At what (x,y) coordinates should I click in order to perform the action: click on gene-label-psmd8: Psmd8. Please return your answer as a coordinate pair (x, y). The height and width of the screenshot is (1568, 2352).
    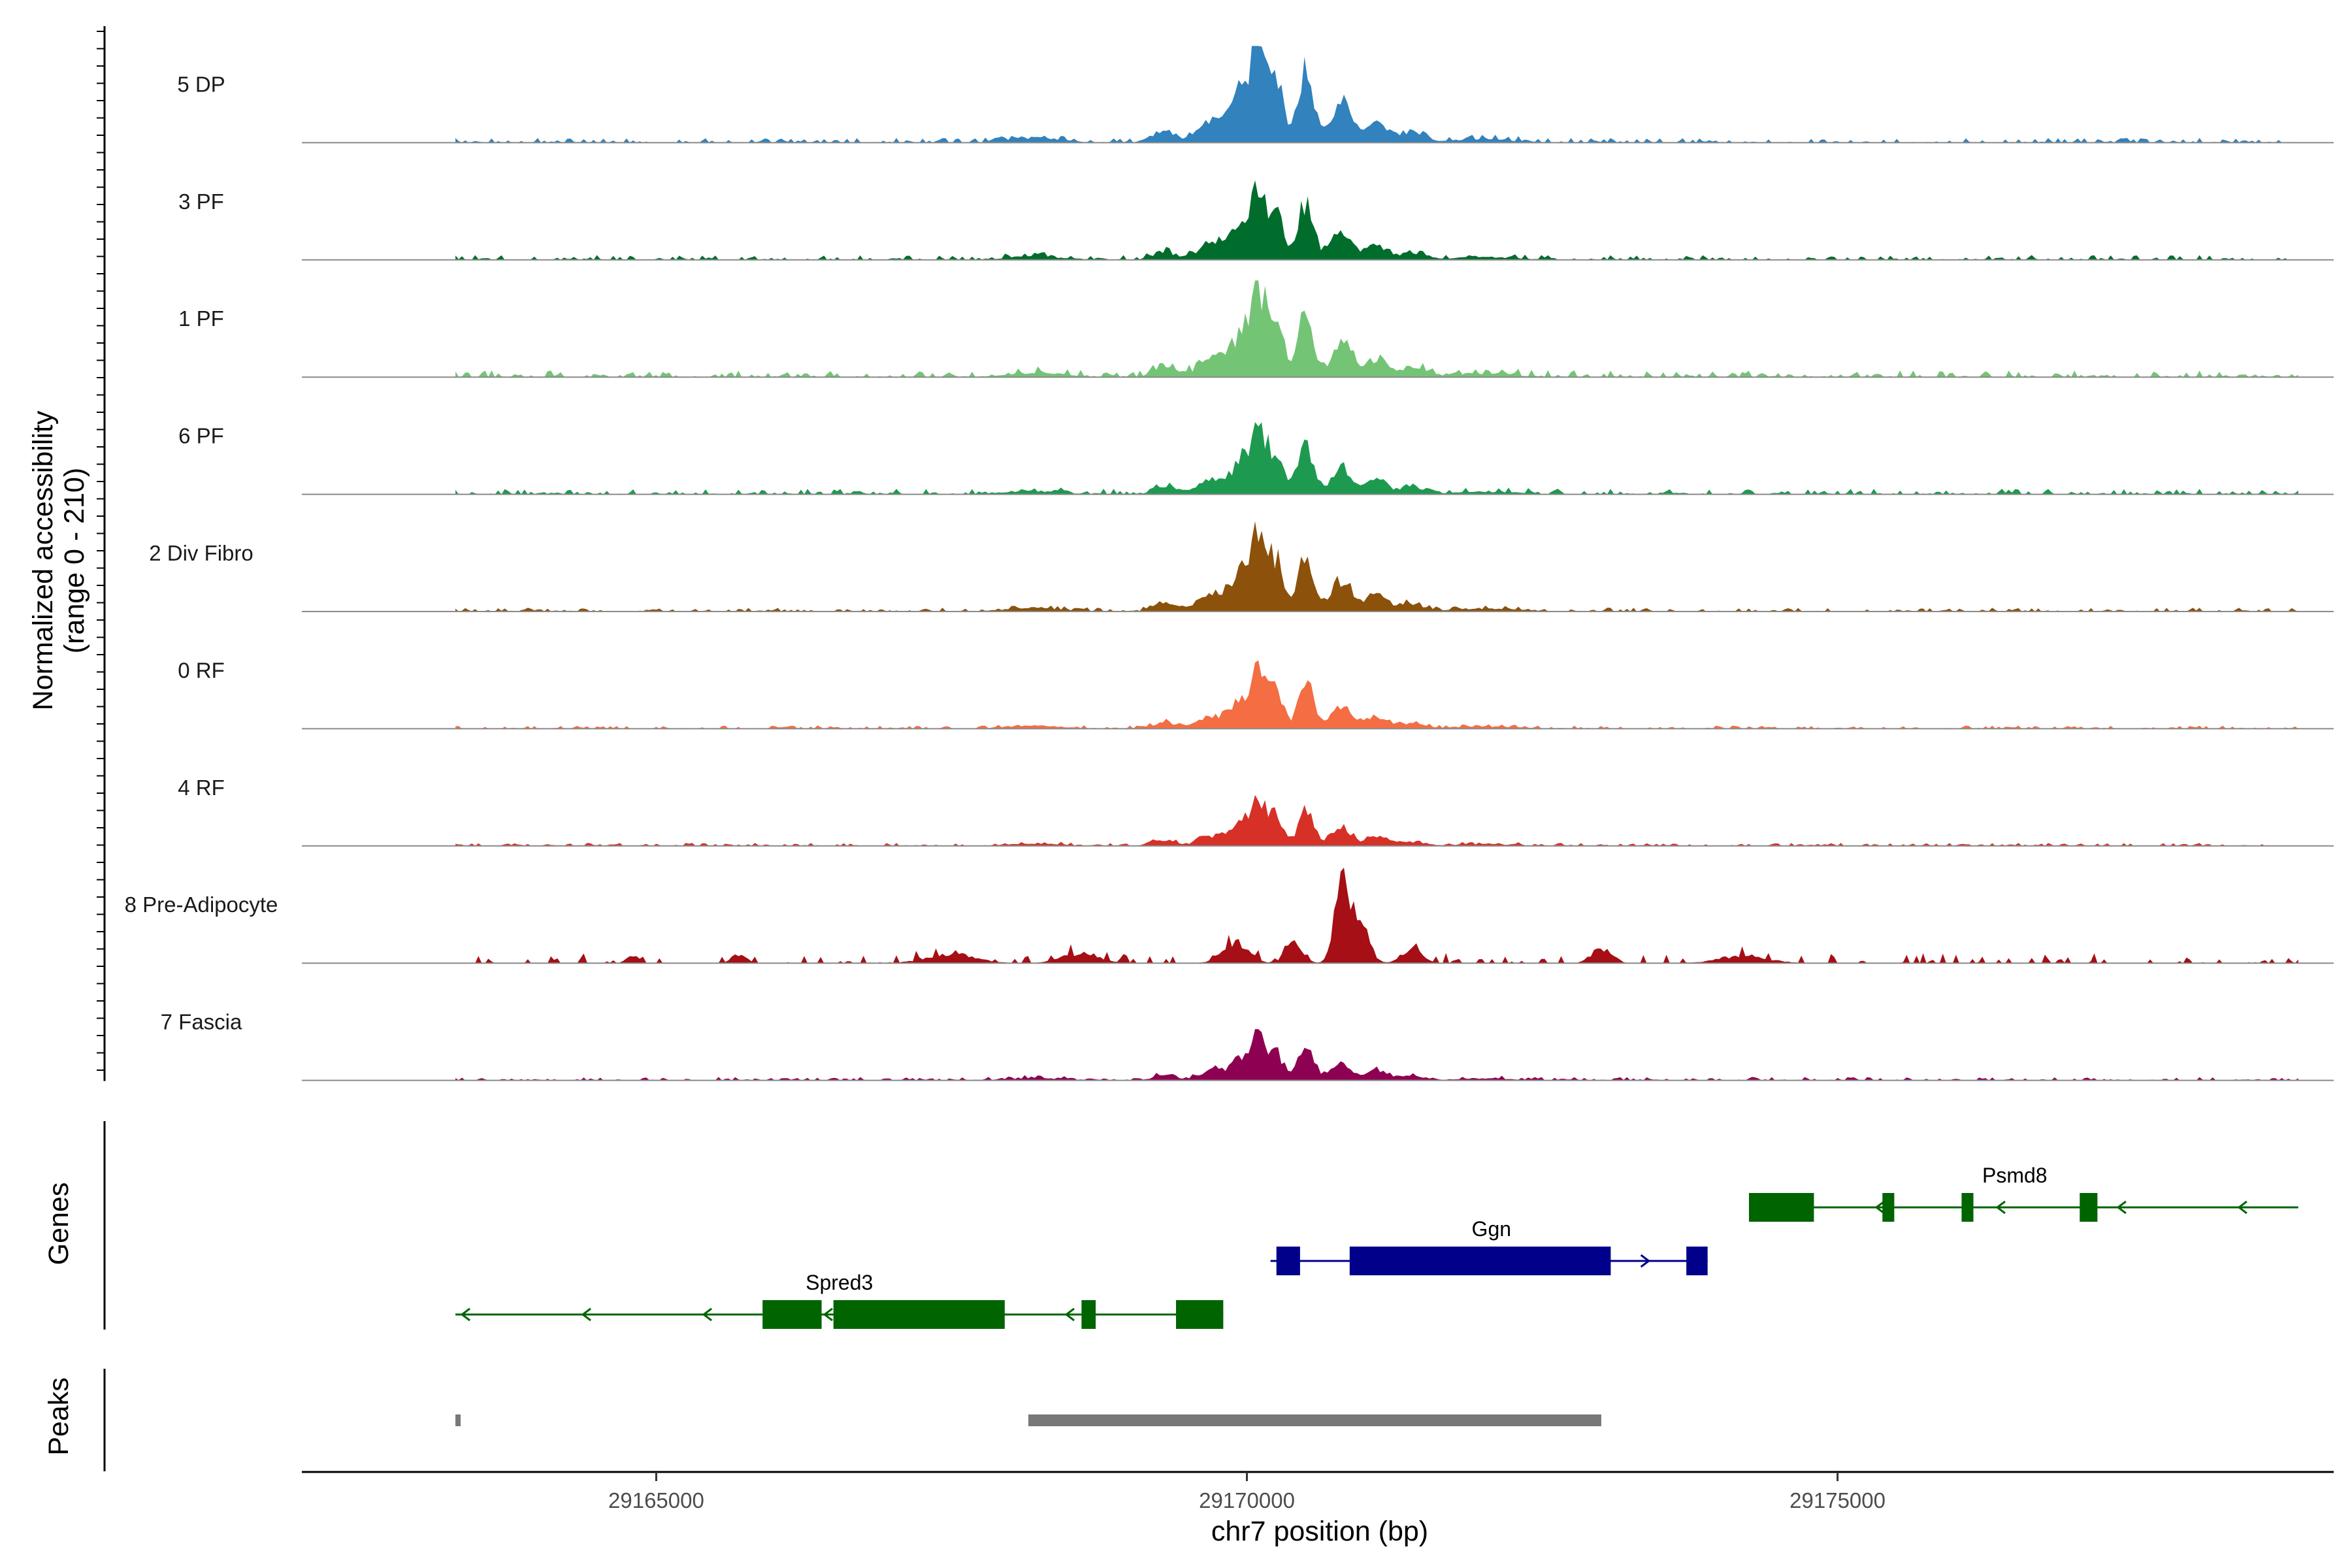
    Looking at the image, I should click on (2015, 1175).